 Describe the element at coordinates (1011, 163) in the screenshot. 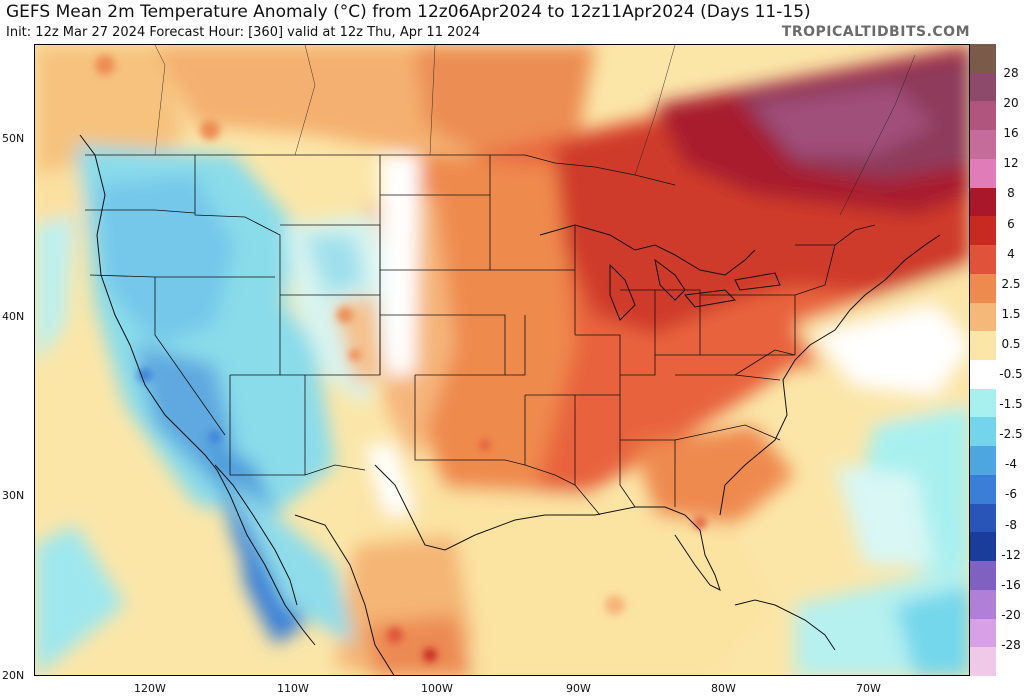

I see `colorbar-label: 12` at that location.